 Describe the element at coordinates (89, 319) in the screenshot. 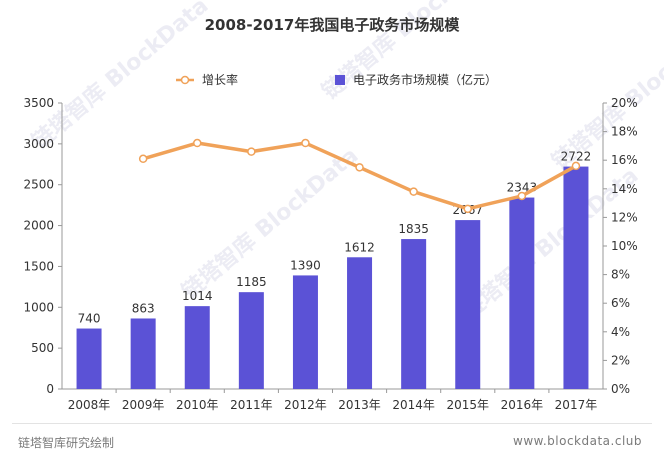

I see `bar-data-label: 740` at that location.